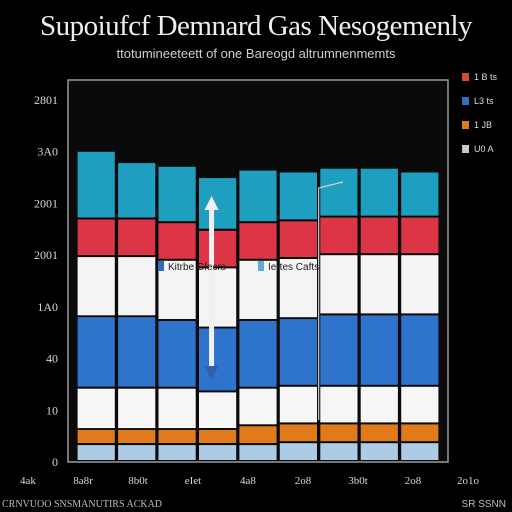 The height and width of the screenshot is (512, 512). Describe the element at coordinates (46, 100) in the screenshot. I see `y-tick-label-7: 2801` at that location.